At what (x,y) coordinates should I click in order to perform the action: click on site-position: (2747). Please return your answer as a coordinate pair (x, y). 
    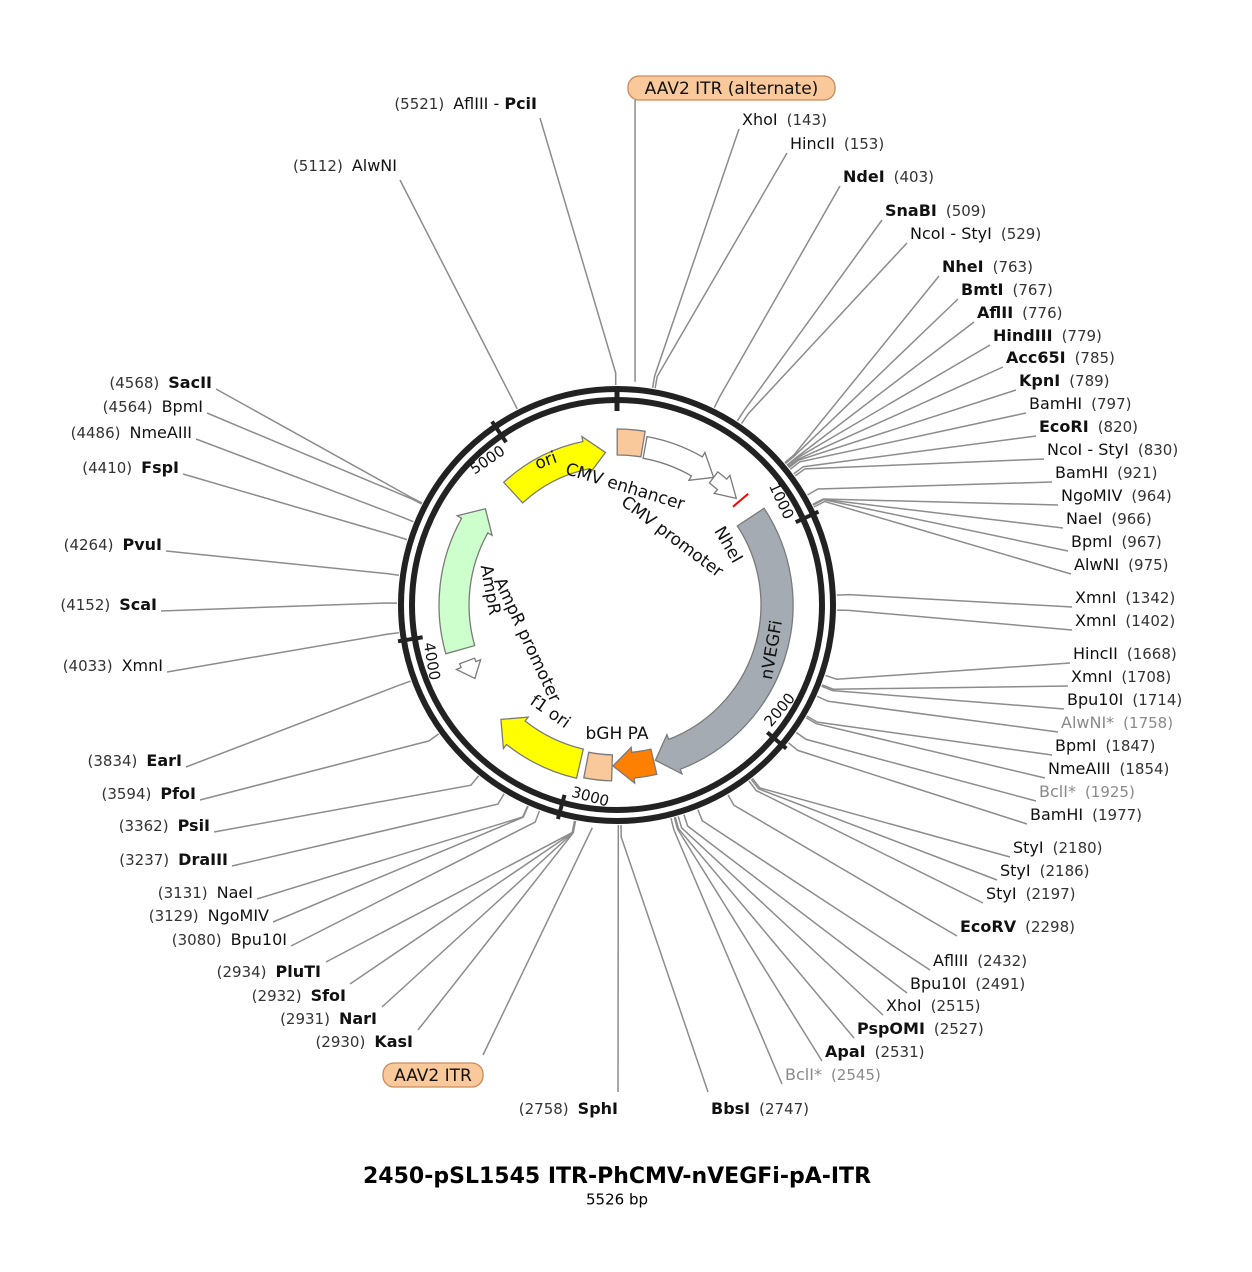
    Looking at the image, I should click on (784, 1109).